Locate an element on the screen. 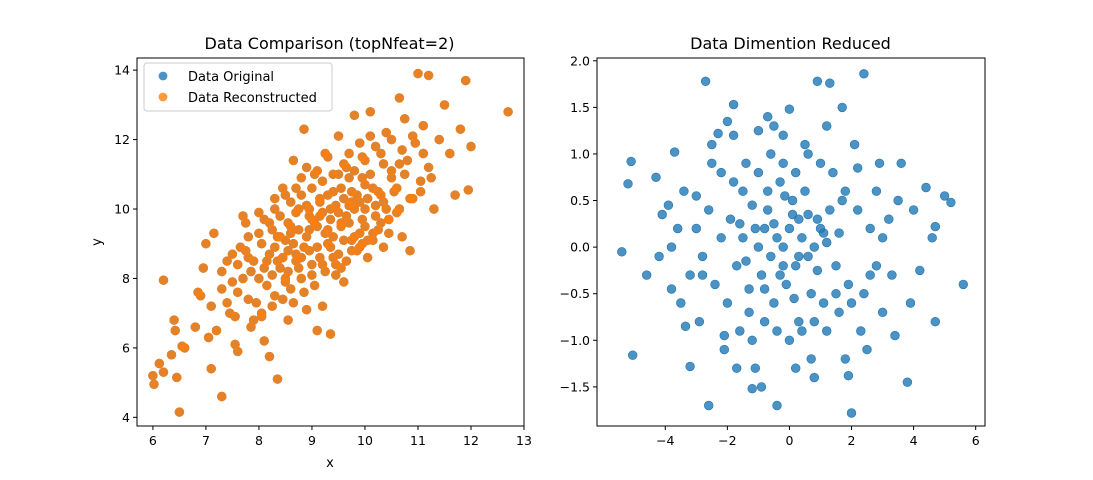 Image resolution: width=1093 pixels, height=480 pixels. chart-left-xlabel: x is located at coordinates (330, 463).